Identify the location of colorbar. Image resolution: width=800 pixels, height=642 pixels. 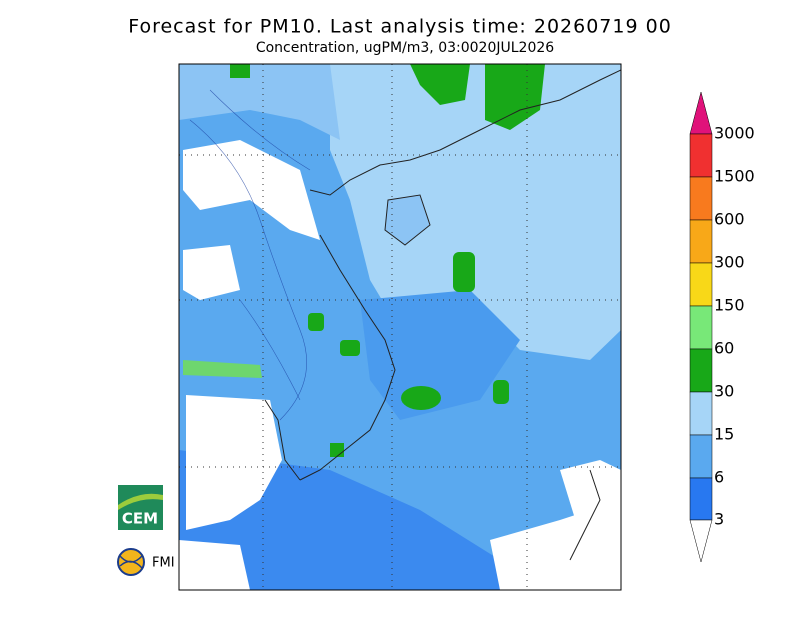
(701, 327).